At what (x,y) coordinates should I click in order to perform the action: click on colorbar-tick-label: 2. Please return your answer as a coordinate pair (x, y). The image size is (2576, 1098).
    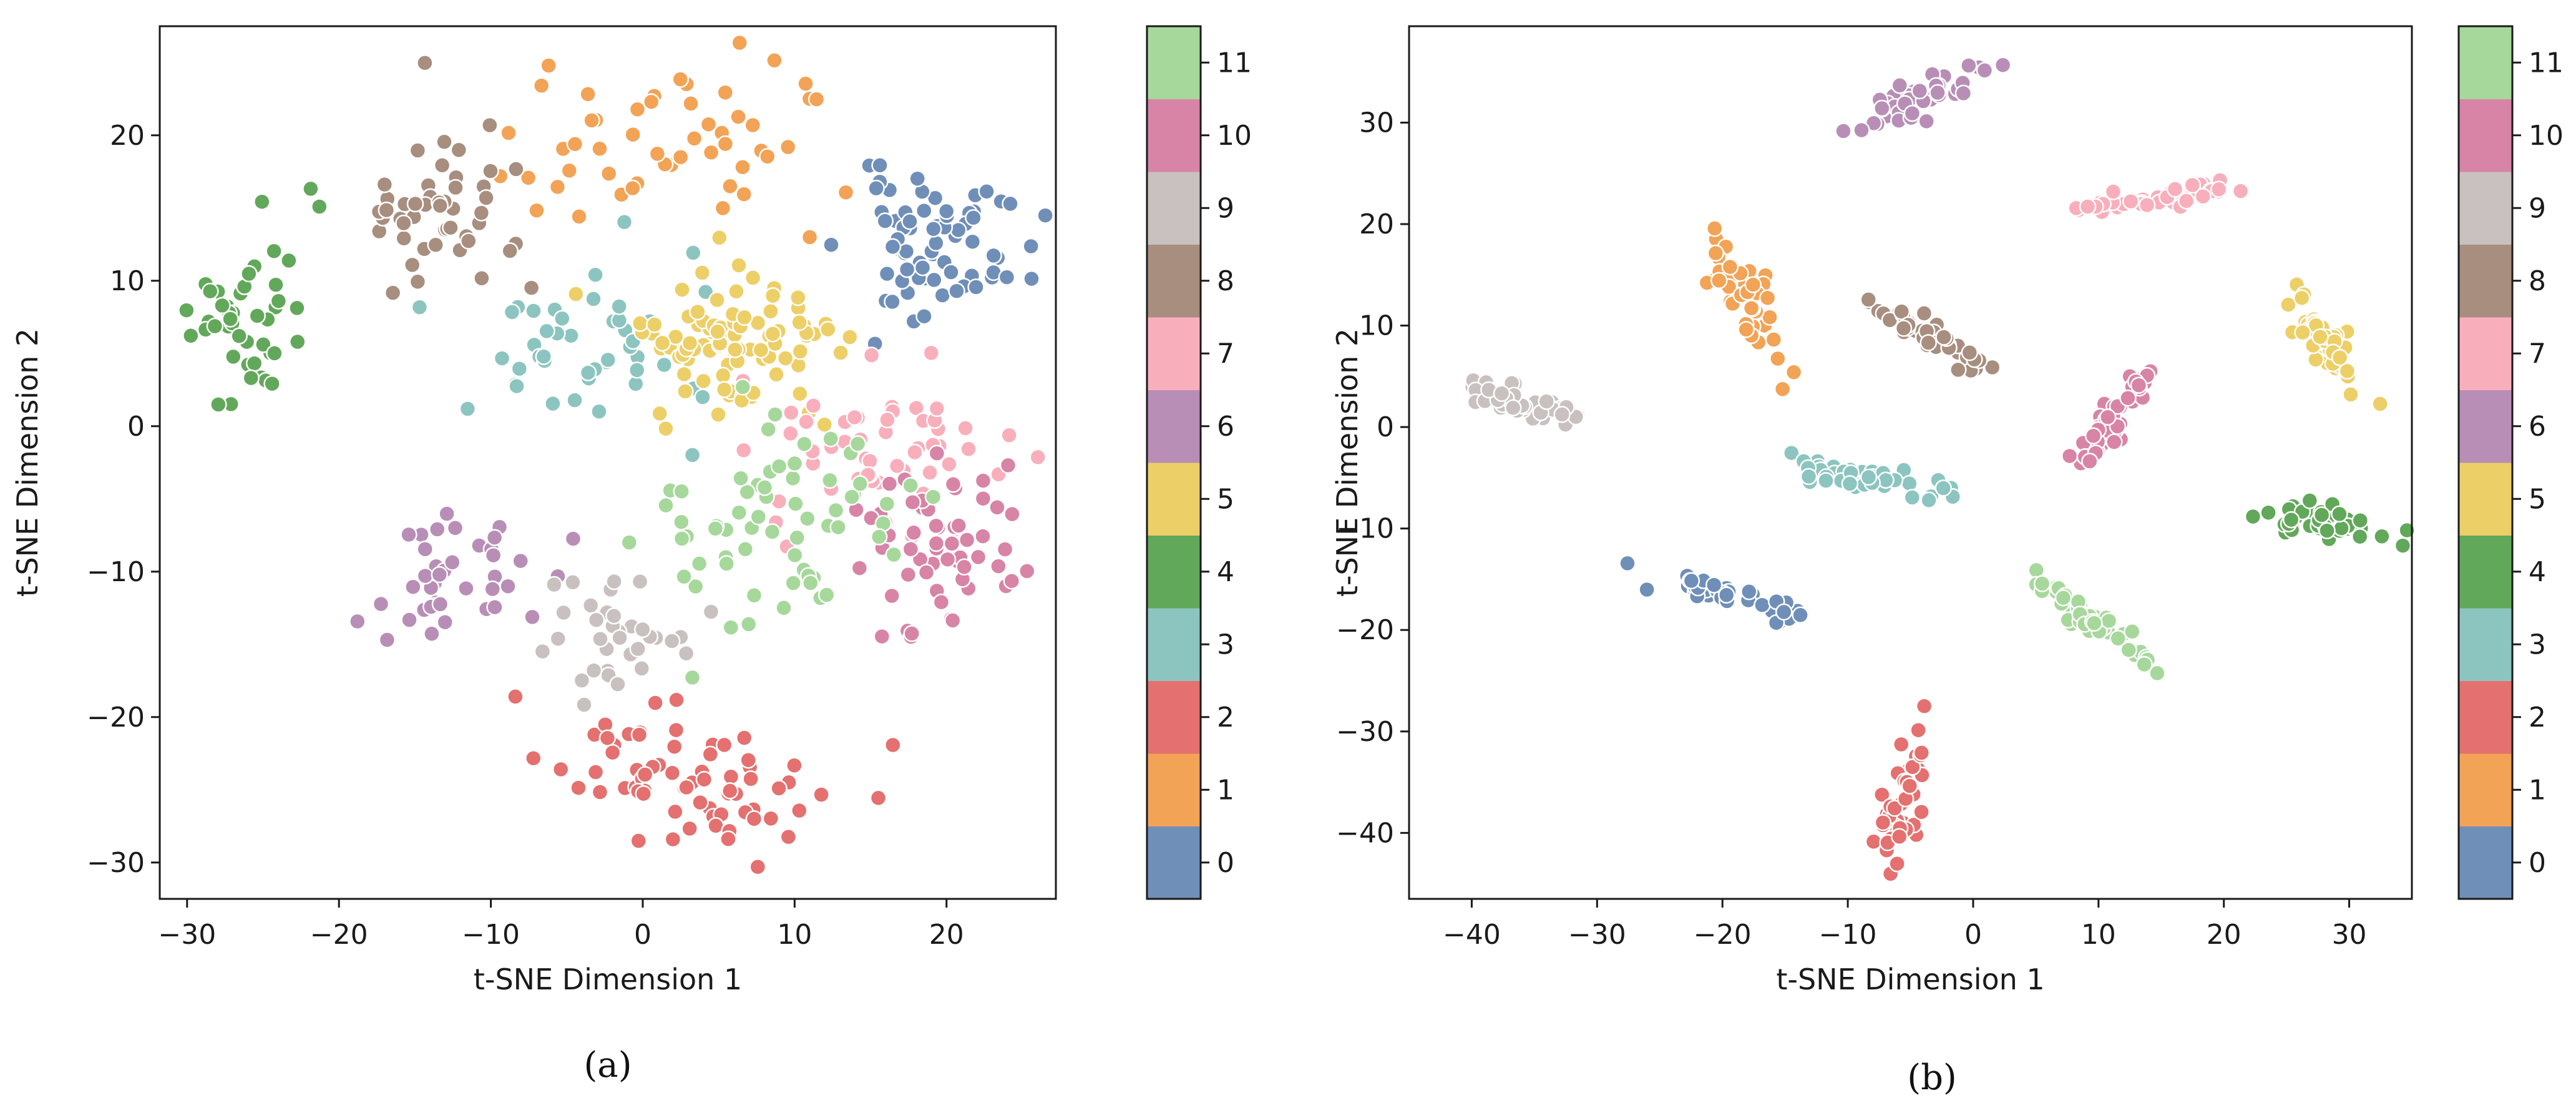
    Looking at the image, I should click on (1225, 717).